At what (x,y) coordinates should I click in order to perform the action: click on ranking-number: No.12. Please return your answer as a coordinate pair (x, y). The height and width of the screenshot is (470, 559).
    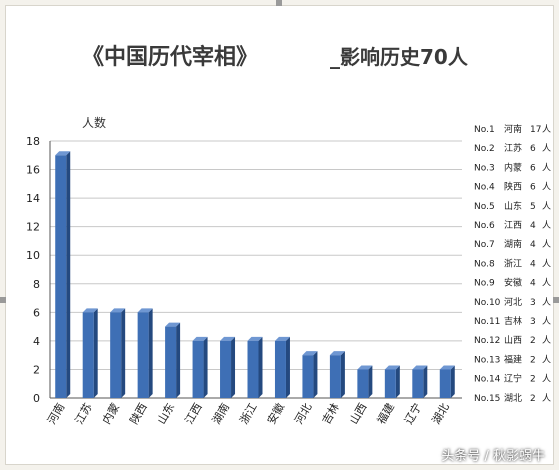
    Looking at the image, I should click on (487, 341).